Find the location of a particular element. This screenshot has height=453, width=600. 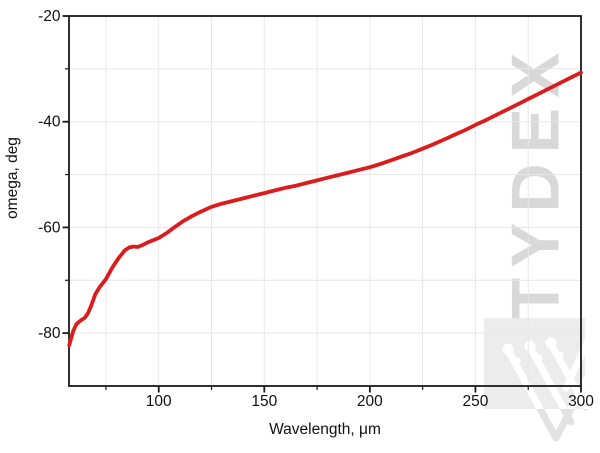

x-tick-label: 250 is located at coordinates (475, 401).